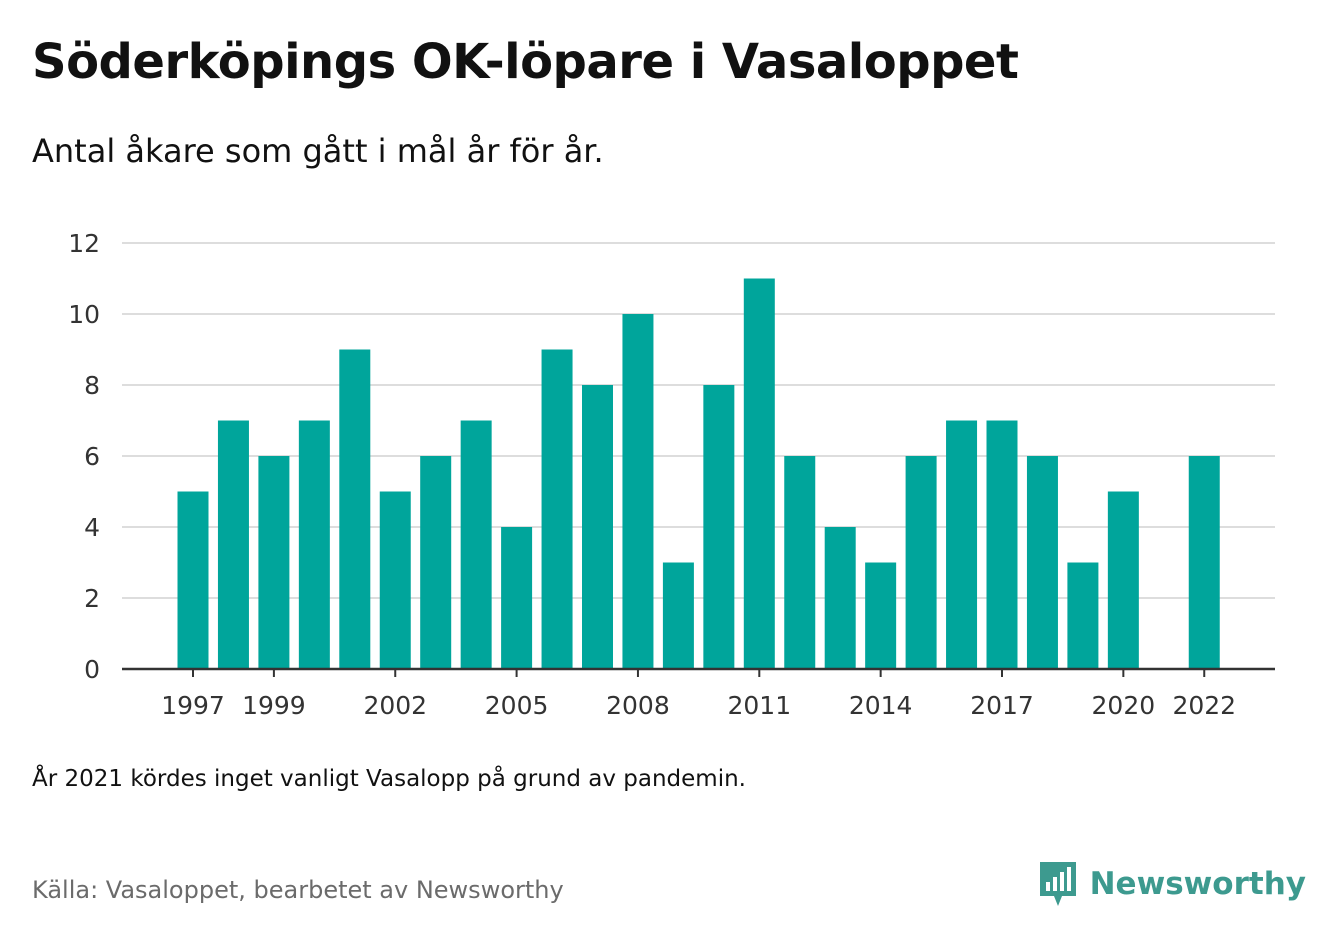  I want to click on bar-2012, so click(800, 562).